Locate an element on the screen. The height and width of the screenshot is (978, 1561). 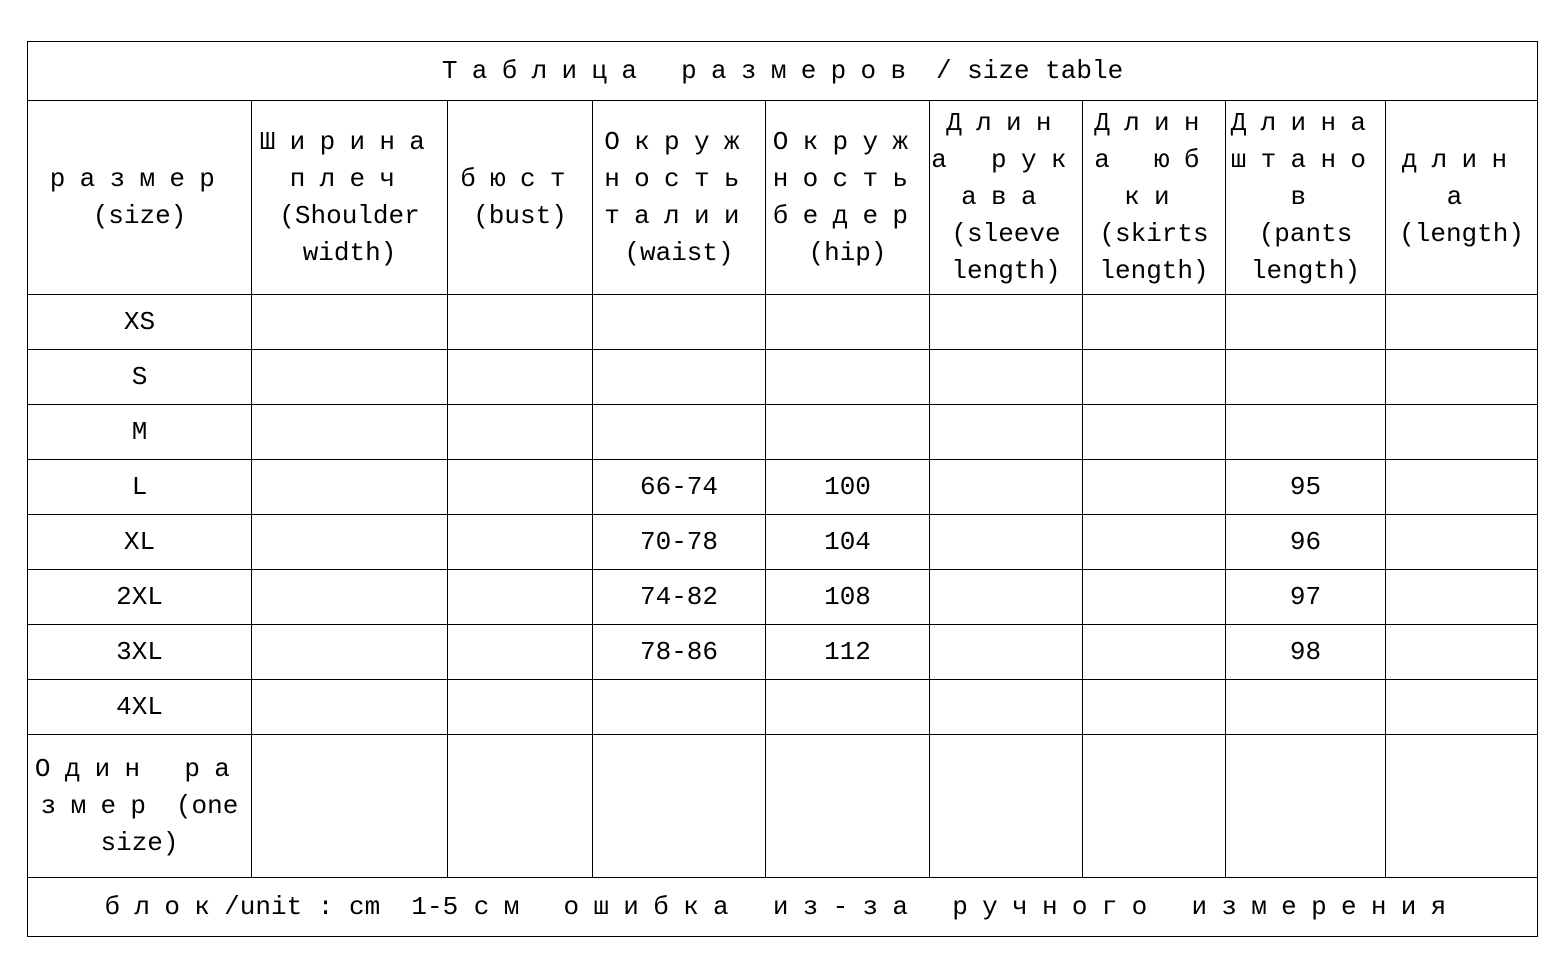
table-row: 2XL 74-82 108 97 is located at coordinates (783, 597).